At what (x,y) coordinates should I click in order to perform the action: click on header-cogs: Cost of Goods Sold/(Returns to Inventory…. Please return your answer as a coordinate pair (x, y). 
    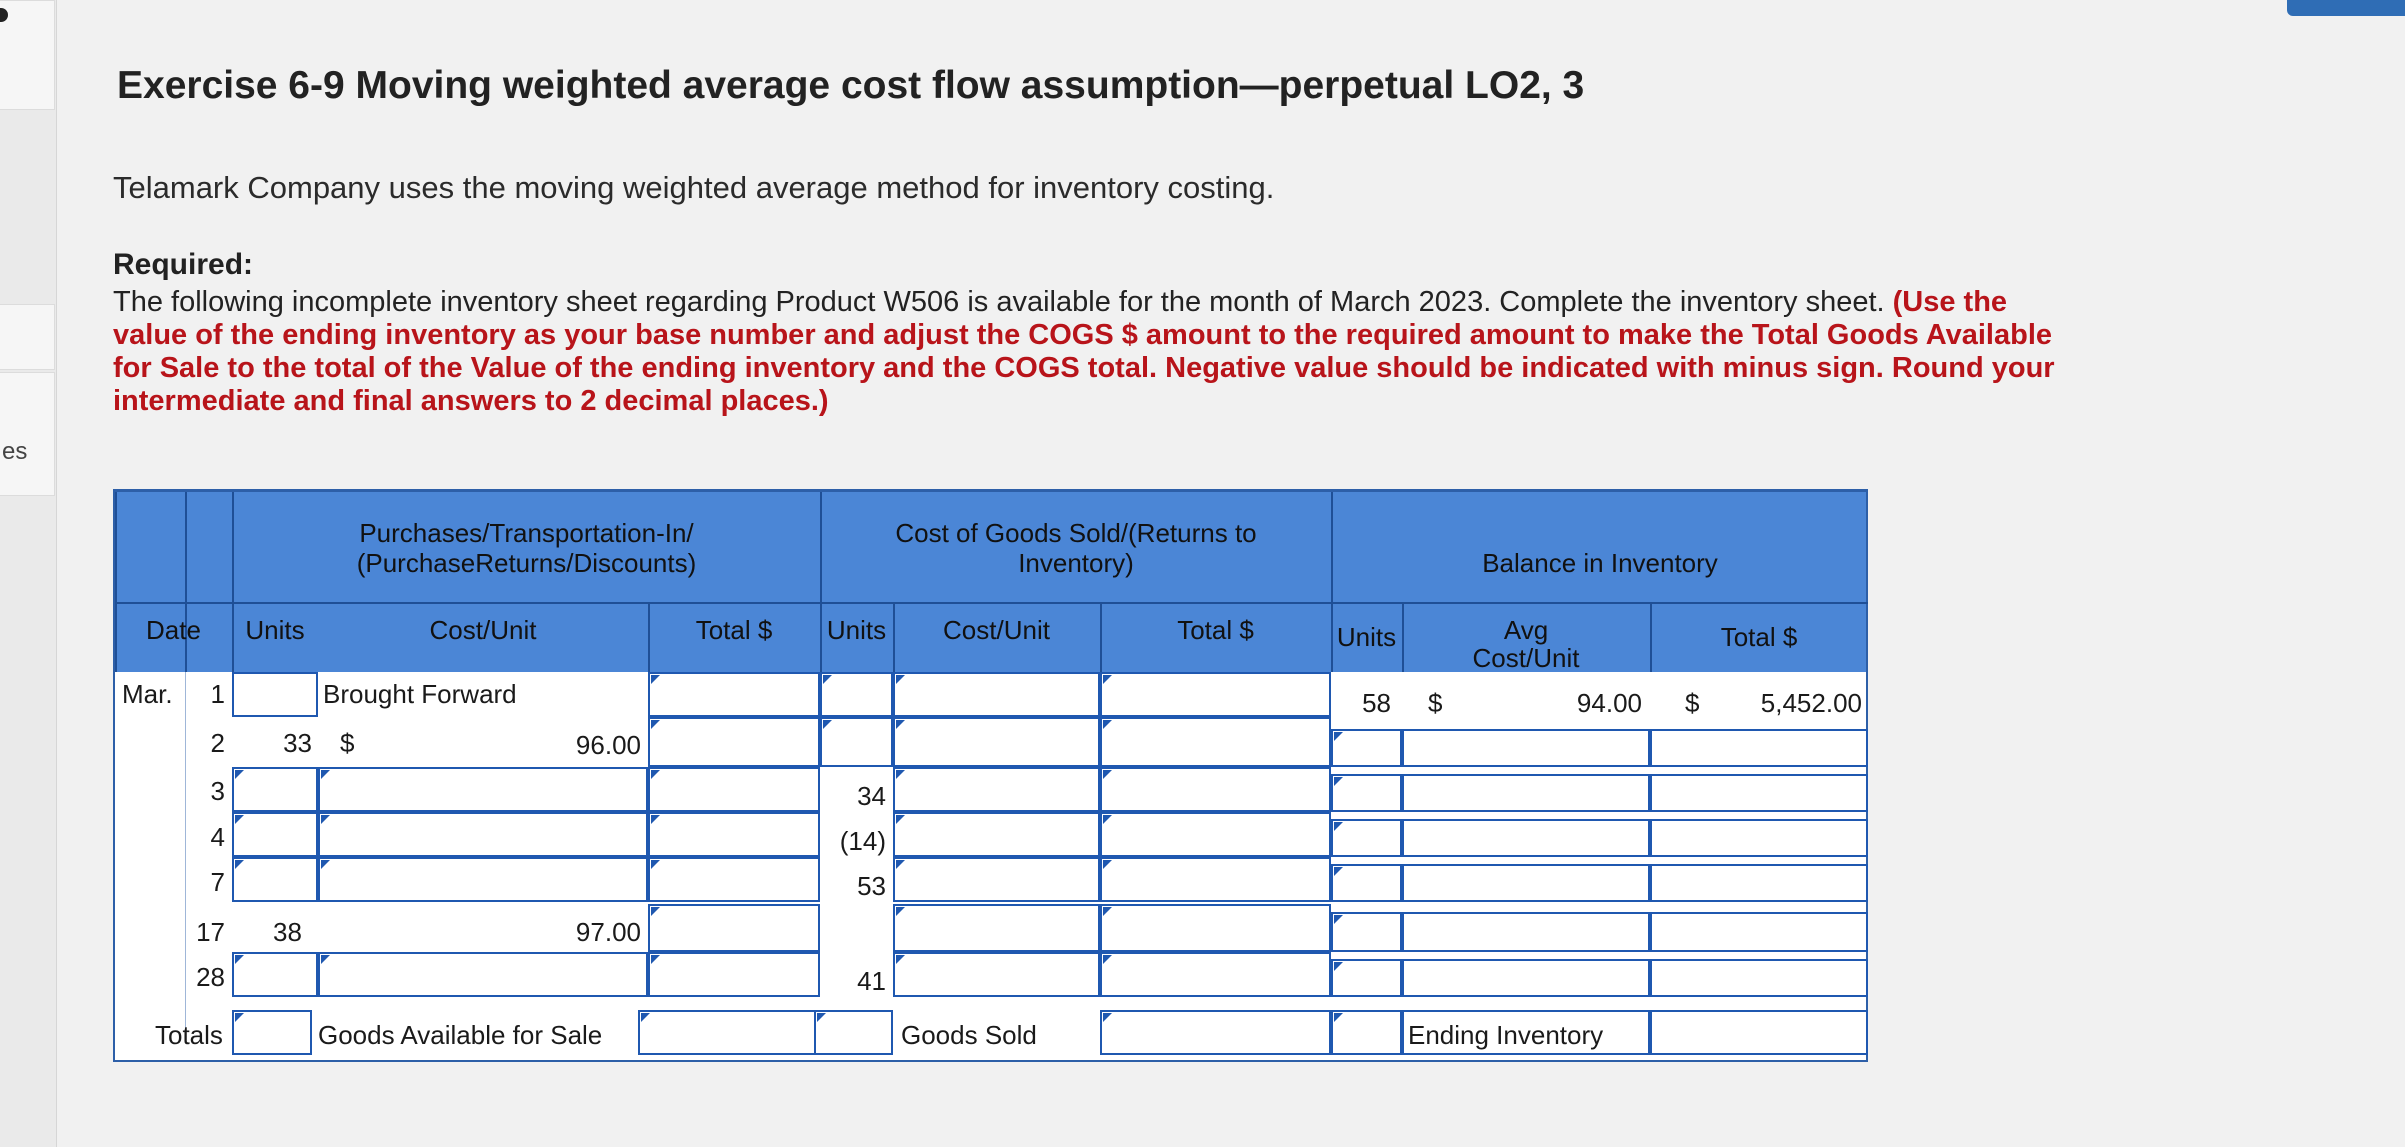
    Looking at the image, I should click on (1076, 548).